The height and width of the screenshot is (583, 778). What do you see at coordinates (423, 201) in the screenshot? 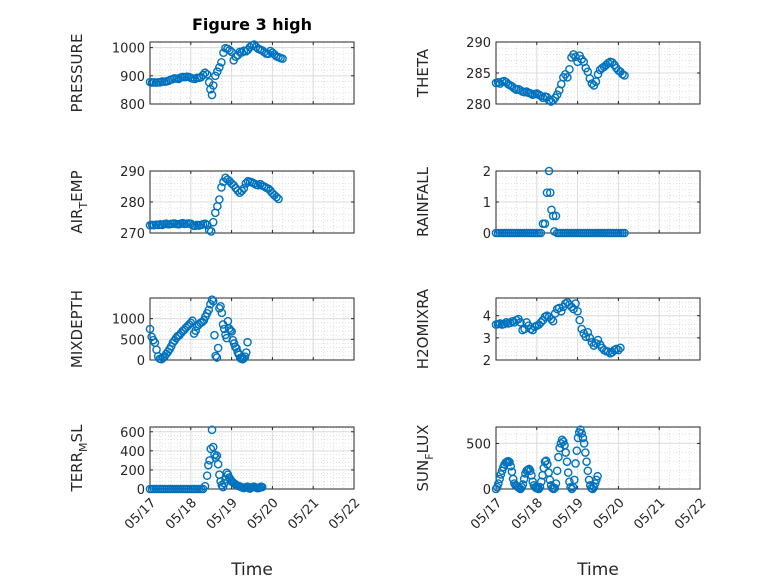
I see `y-axis-label: RAINFALL` at bounding box center [423, 201].